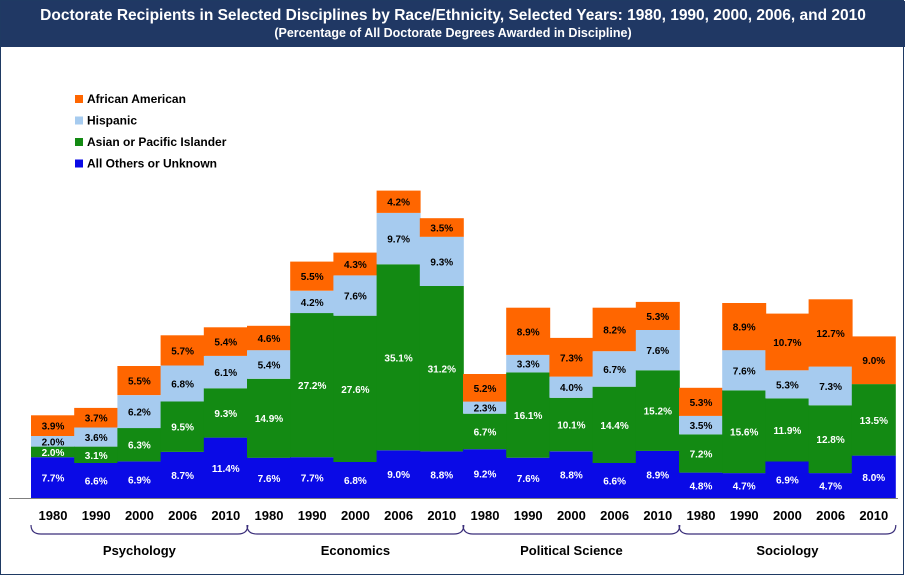 The height and width of the screenshot is (577, 906). Describe the element at coordinates (79, 142) in the screenshot. I see `legend-swatch` at that location.